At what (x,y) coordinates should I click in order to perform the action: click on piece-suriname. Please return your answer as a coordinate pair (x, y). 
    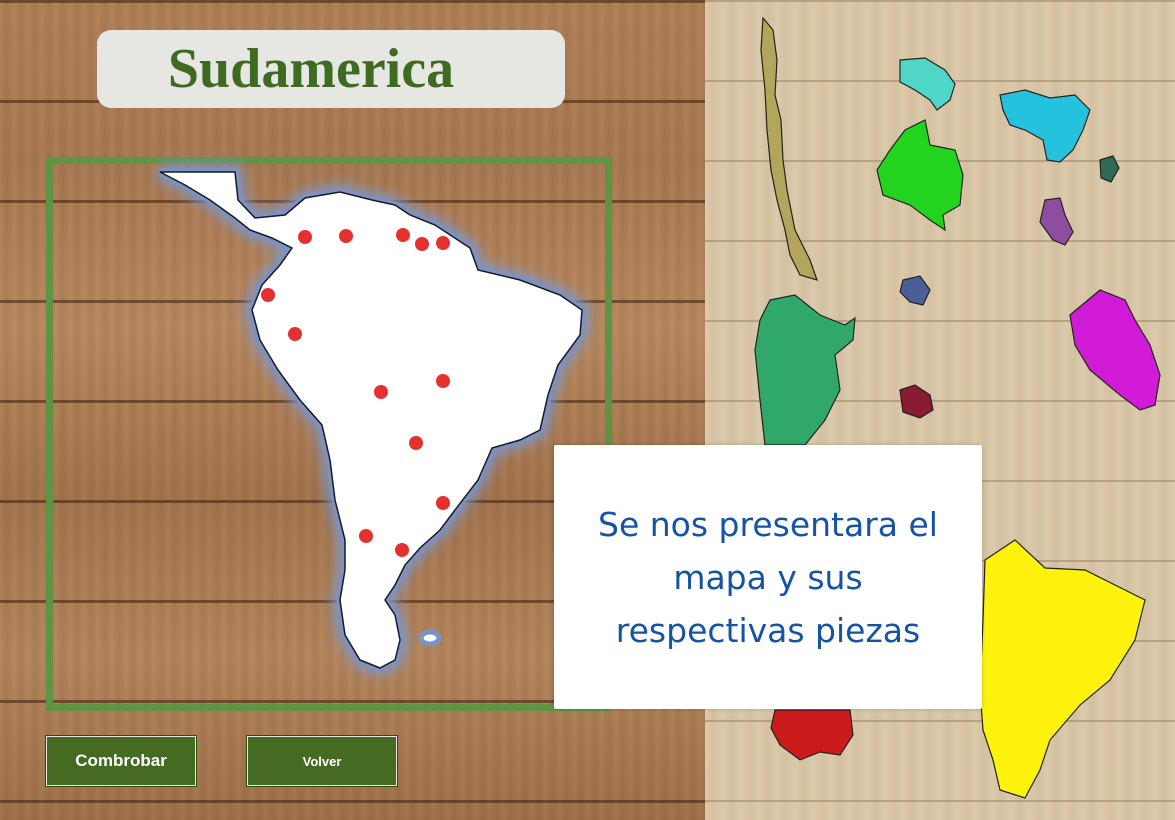
    Looking at the image, I should click on (1109, 169).